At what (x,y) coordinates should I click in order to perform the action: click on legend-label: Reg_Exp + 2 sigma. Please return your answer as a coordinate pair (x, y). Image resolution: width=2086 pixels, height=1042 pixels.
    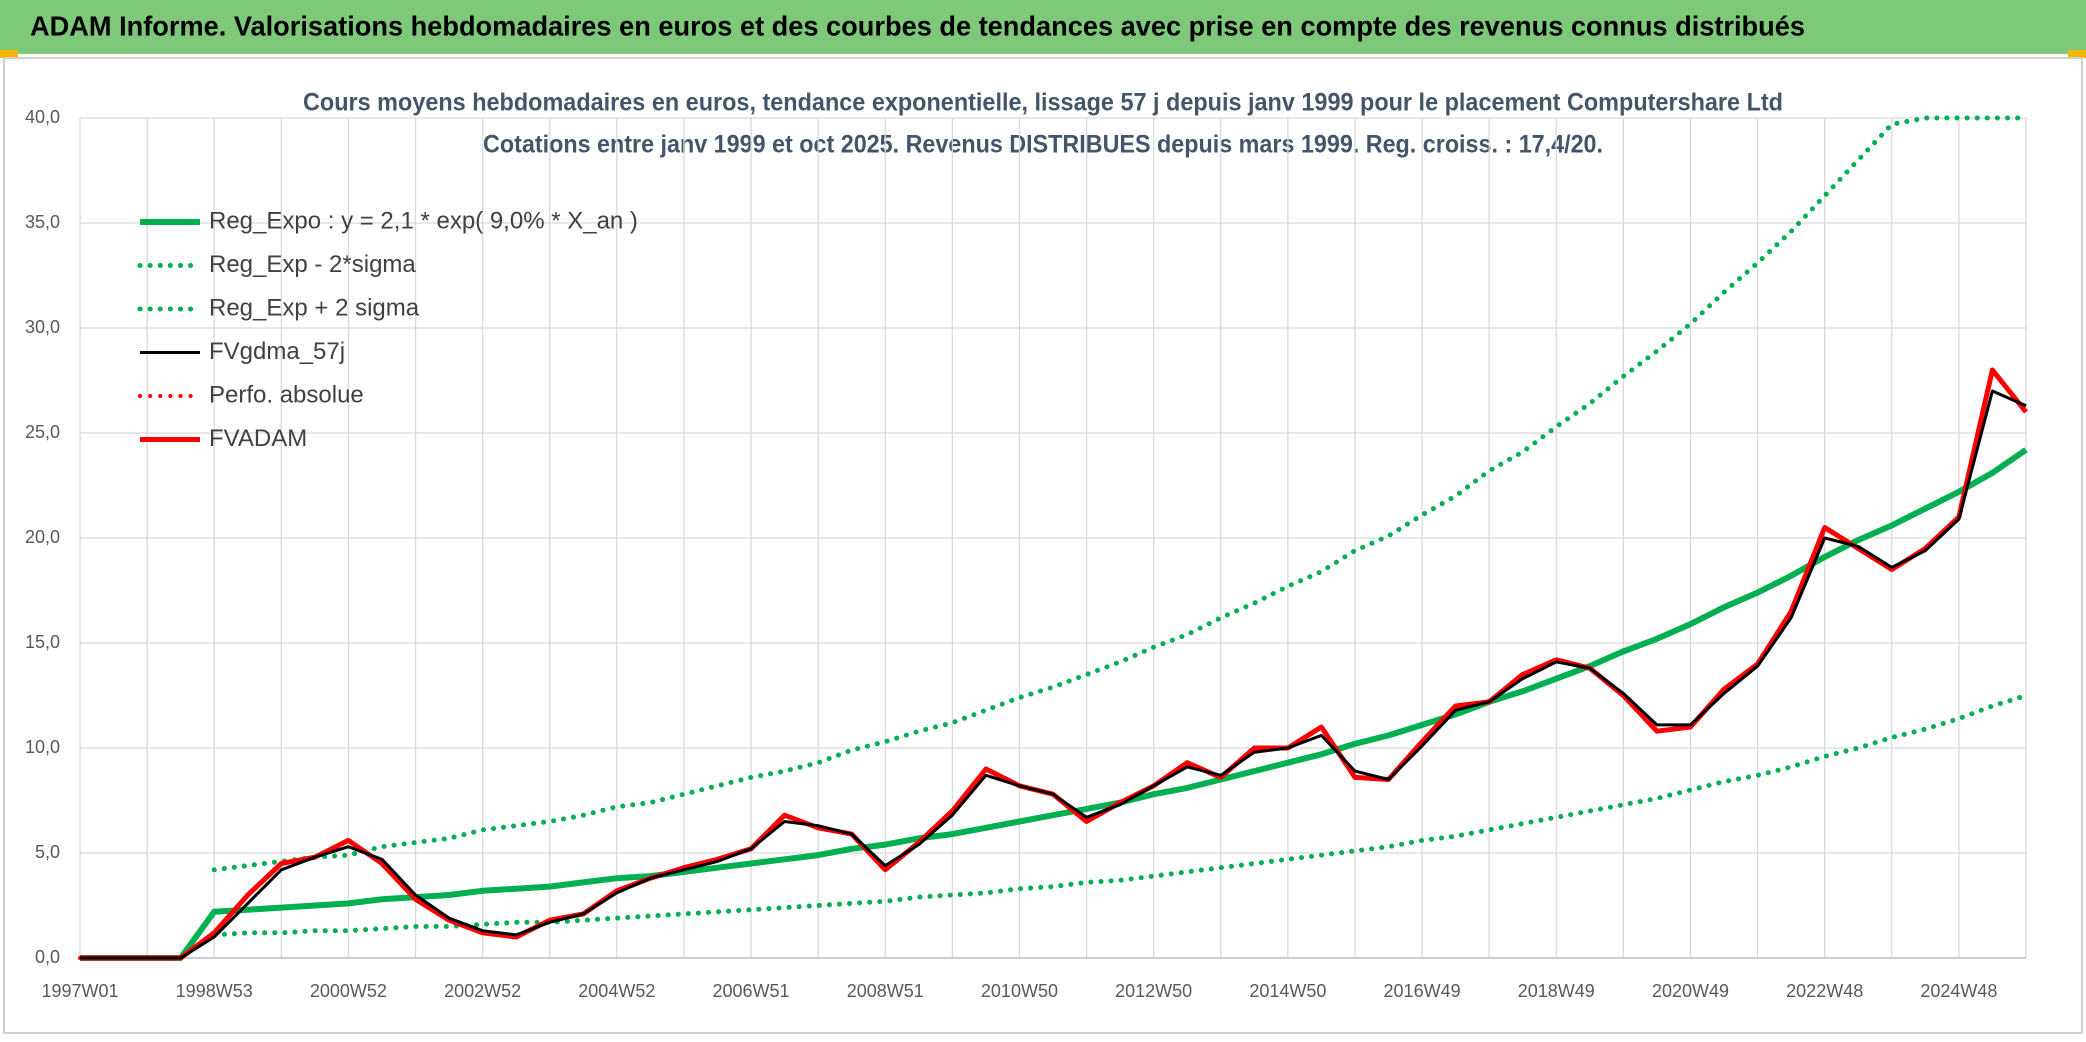
    Looking at the image, I should click on (314, 307).